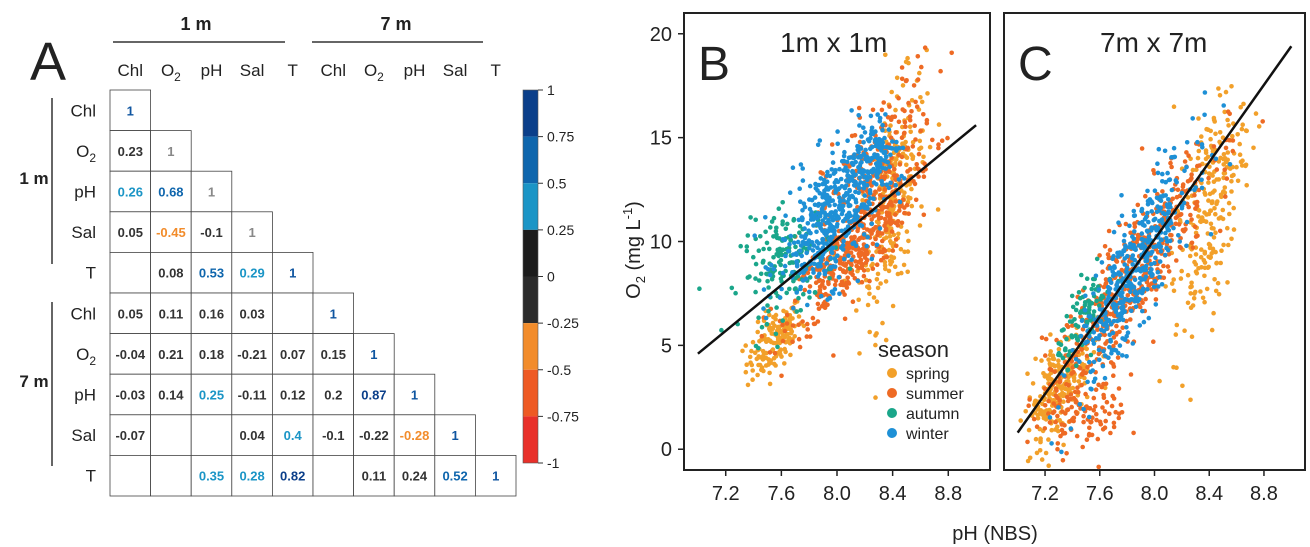 The height and width of the screenshot is (547, 1310). Describe the element at coordinates (661, 139) in the screenshot. I see `y-tick-label: 15` at that location.